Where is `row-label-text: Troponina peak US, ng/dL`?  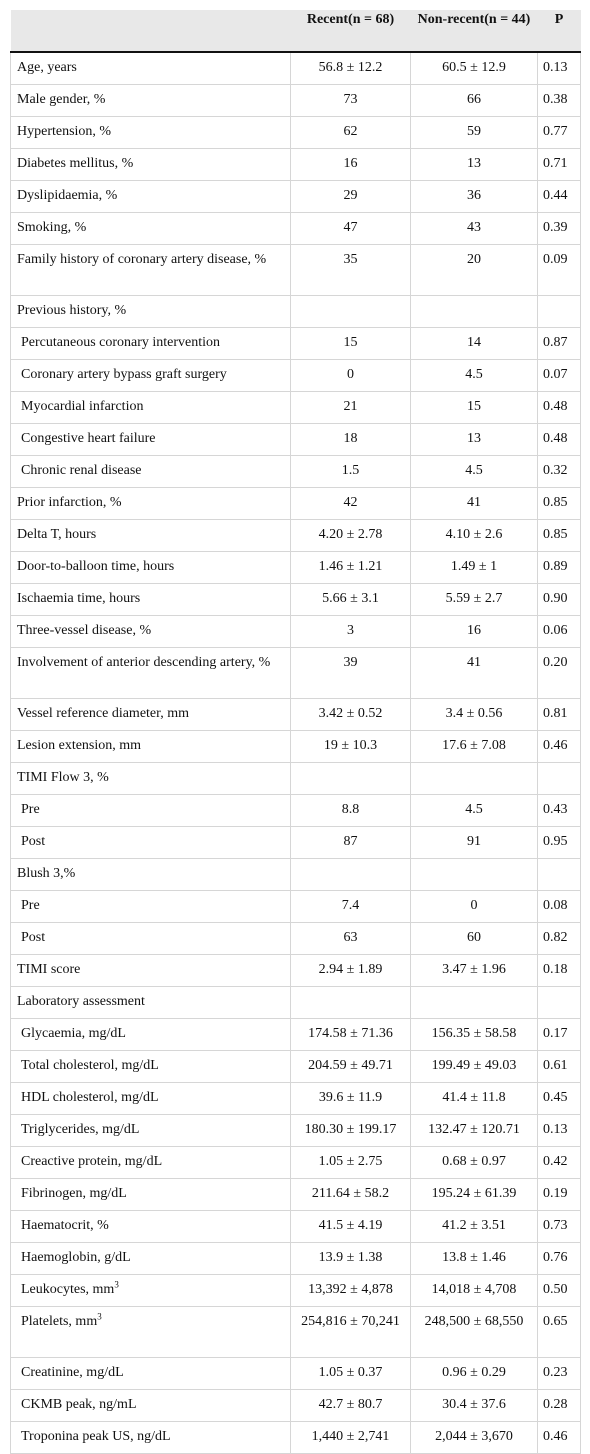 row-label-text: Troponina peak US, ng/dL is located at coordinates (96, 1436).